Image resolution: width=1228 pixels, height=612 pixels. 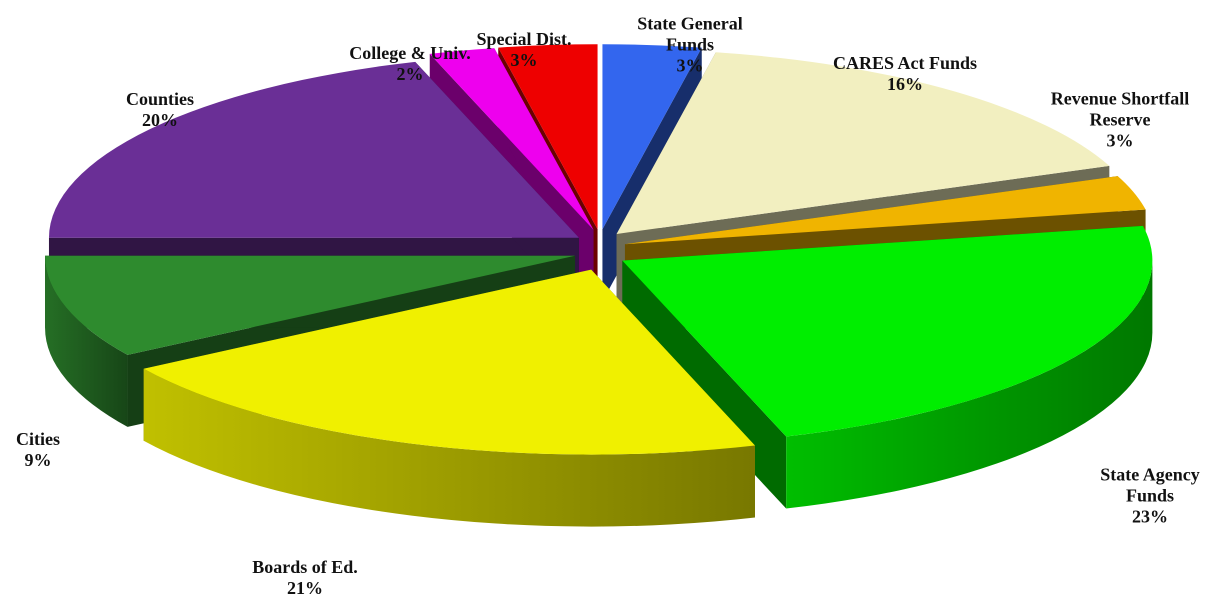 What do you see at coordinates (305, 567) in the screenshot?
I see `category-name: Boards of Ed.` at bounding box center [305, 567].